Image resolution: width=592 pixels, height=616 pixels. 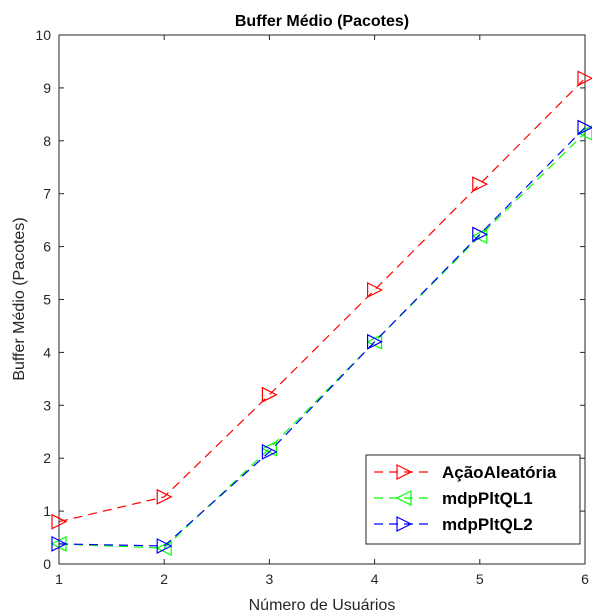 I want to click on legend-item: mdpPltQL1, so click(x=453, y=498).